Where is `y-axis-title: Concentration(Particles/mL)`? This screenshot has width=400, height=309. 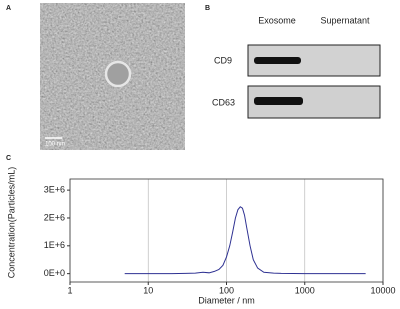
y-axis-title: Concentration(Particles/mL) is located at coordinates (11, 223).